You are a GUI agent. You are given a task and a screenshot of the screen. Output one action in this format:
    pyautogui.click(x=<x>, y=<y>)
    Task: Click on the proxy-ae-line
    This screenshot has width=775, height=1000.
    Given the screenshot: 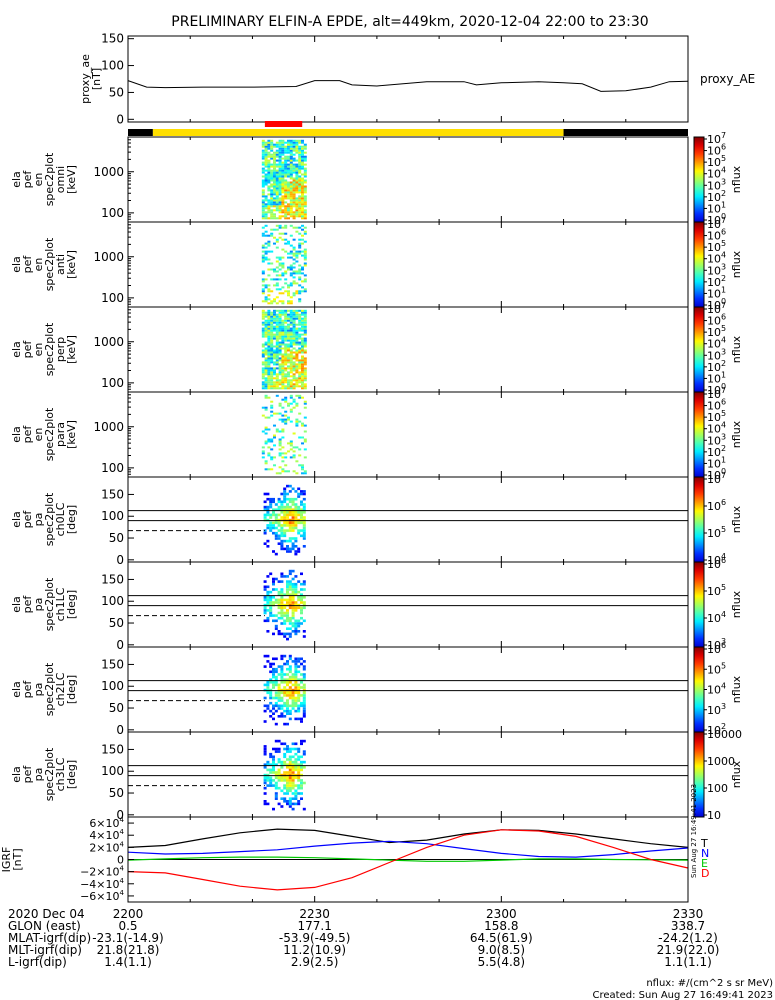 What is the action you would take?
    pyautogui.click(x=408, y=86)
    